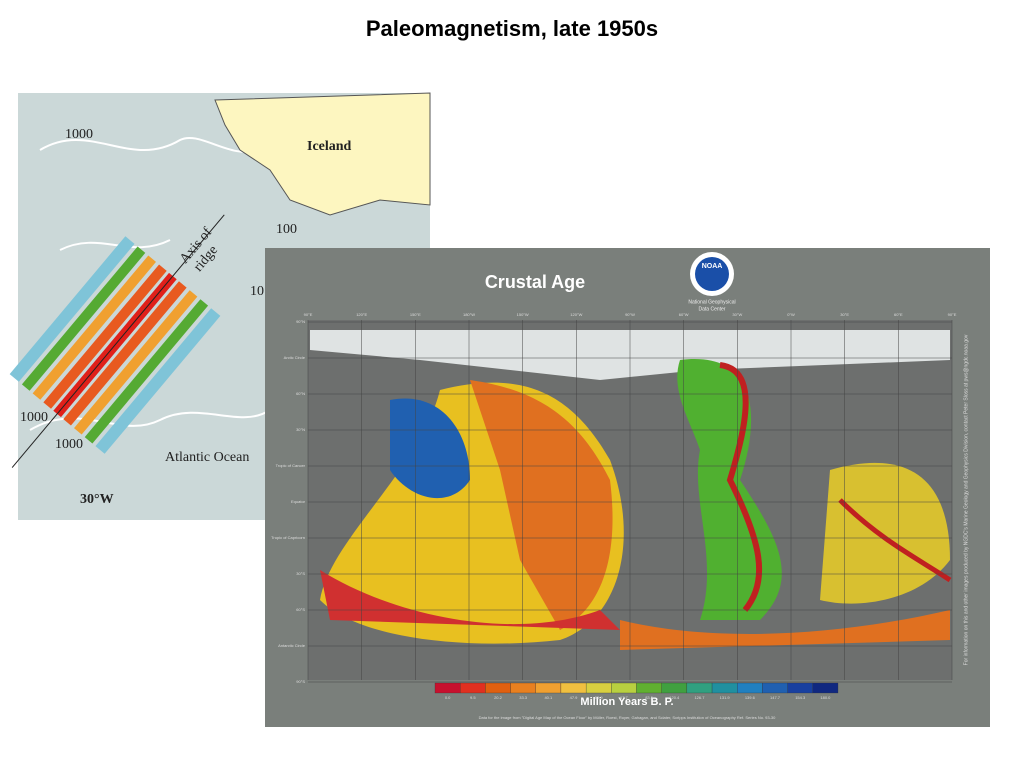  I want to click on agency-name: Data Center, so click(712, 309).